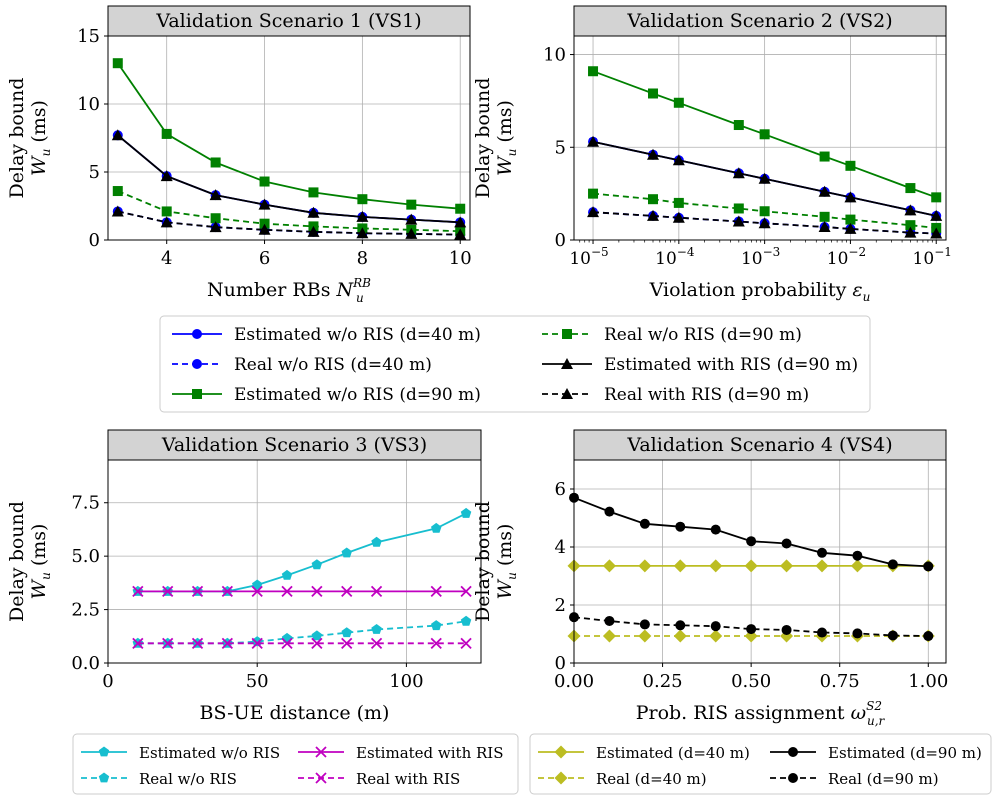 The width and height of the screenshot is (996, 801). What do you see at coordinates (264, 258) in the screenshot?
I see `x-tick-label: 6` at bounding box center [264, 258].